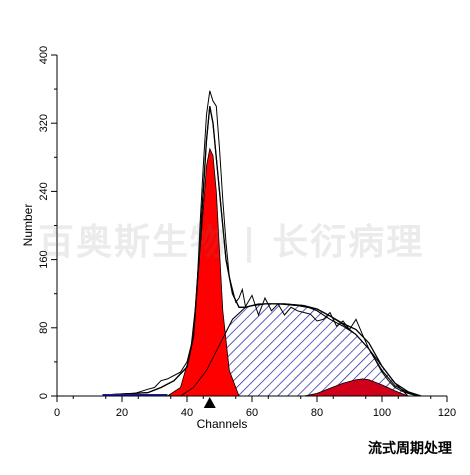  Describe the element at coordinates (44, 396) in the screenshot. I see `y-tick-label: 0` at that location.